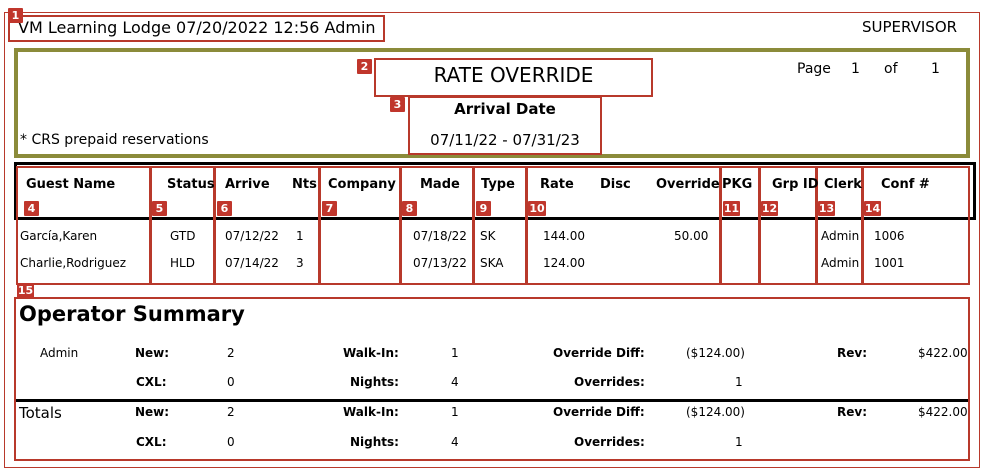 The width and height of the screenshot is (984, 470). I want to click on header-status: Status, so click(191, 184).